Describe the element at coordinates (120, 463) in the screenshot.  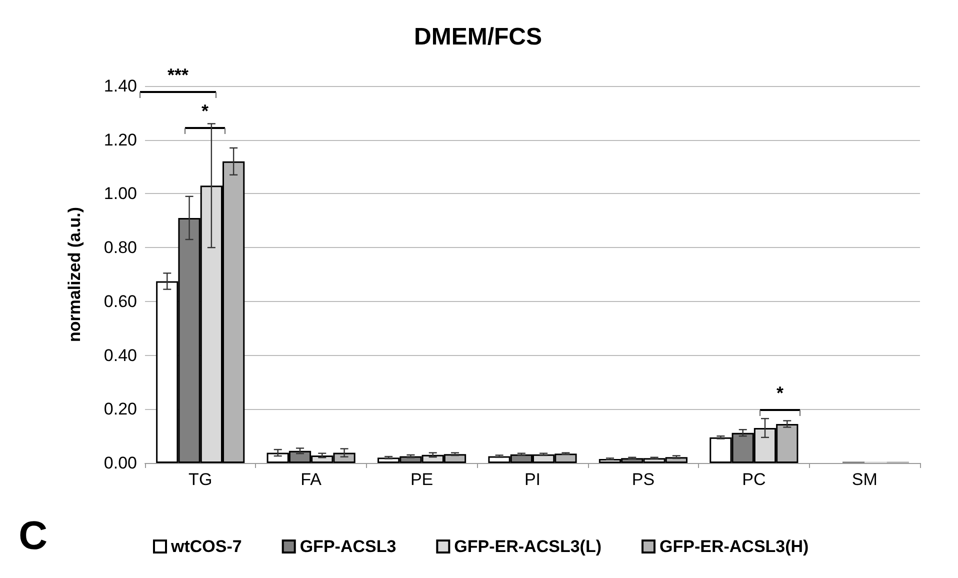
I see `y-tick-label: 0.00` at that location.